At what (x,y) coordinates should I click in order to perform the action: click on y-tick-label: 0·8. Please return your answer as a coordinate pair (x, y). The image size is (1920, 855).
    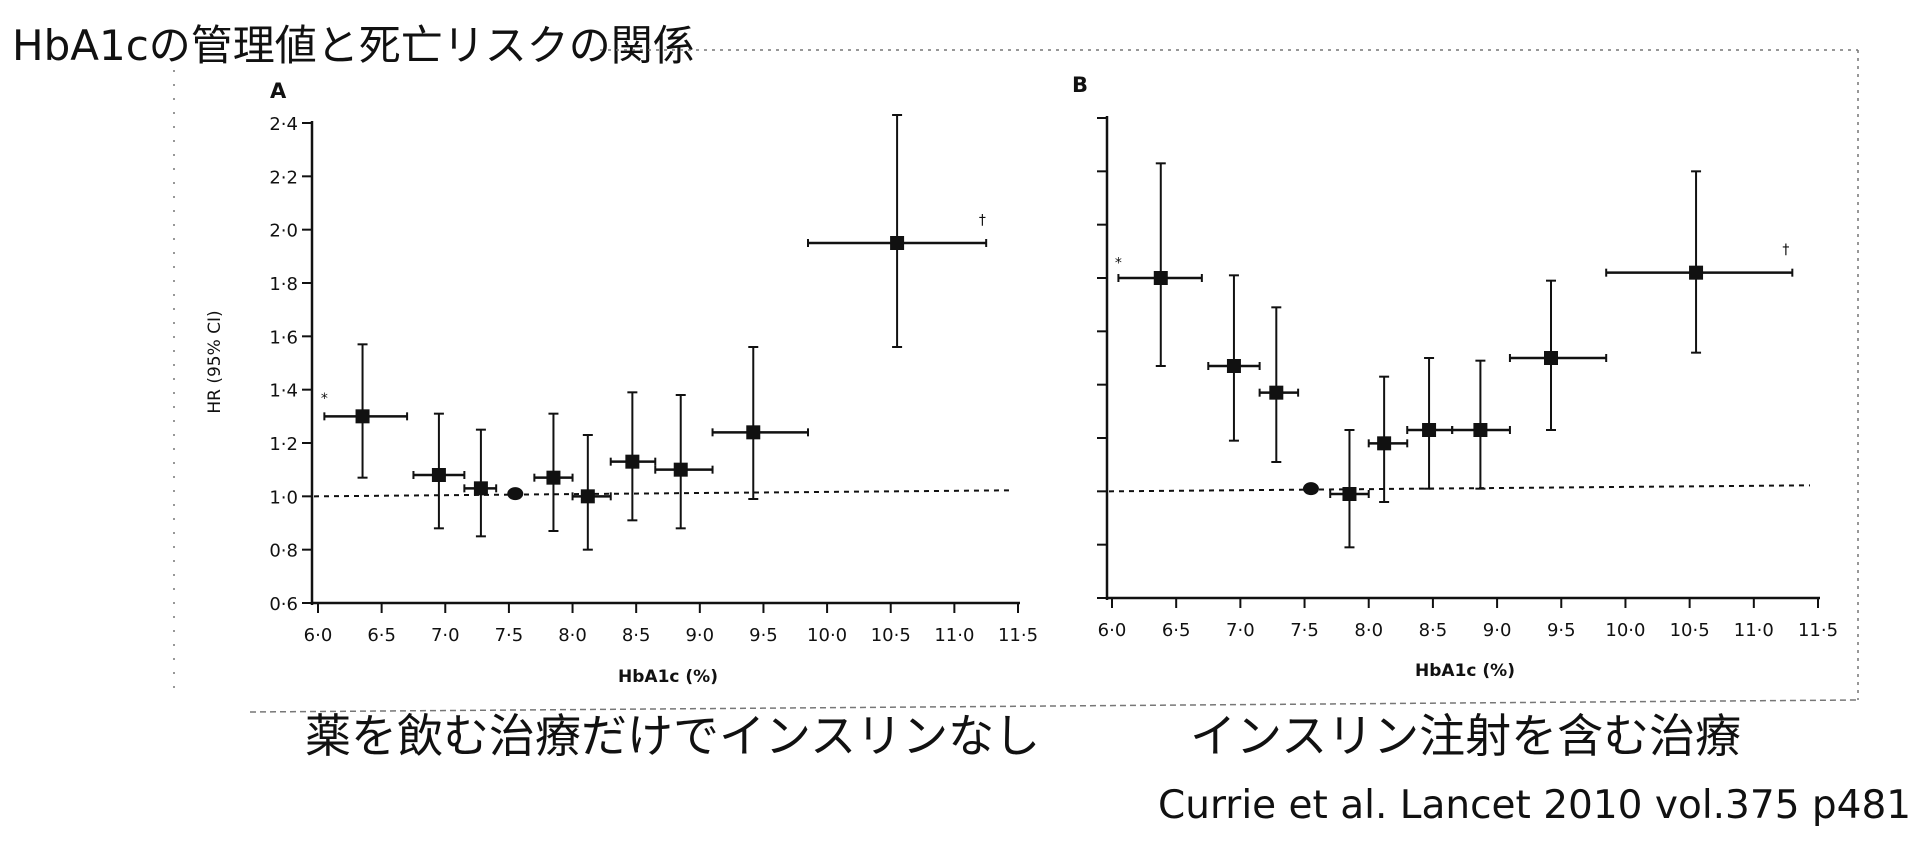
    Looking at the image, I should click on (283, 551).